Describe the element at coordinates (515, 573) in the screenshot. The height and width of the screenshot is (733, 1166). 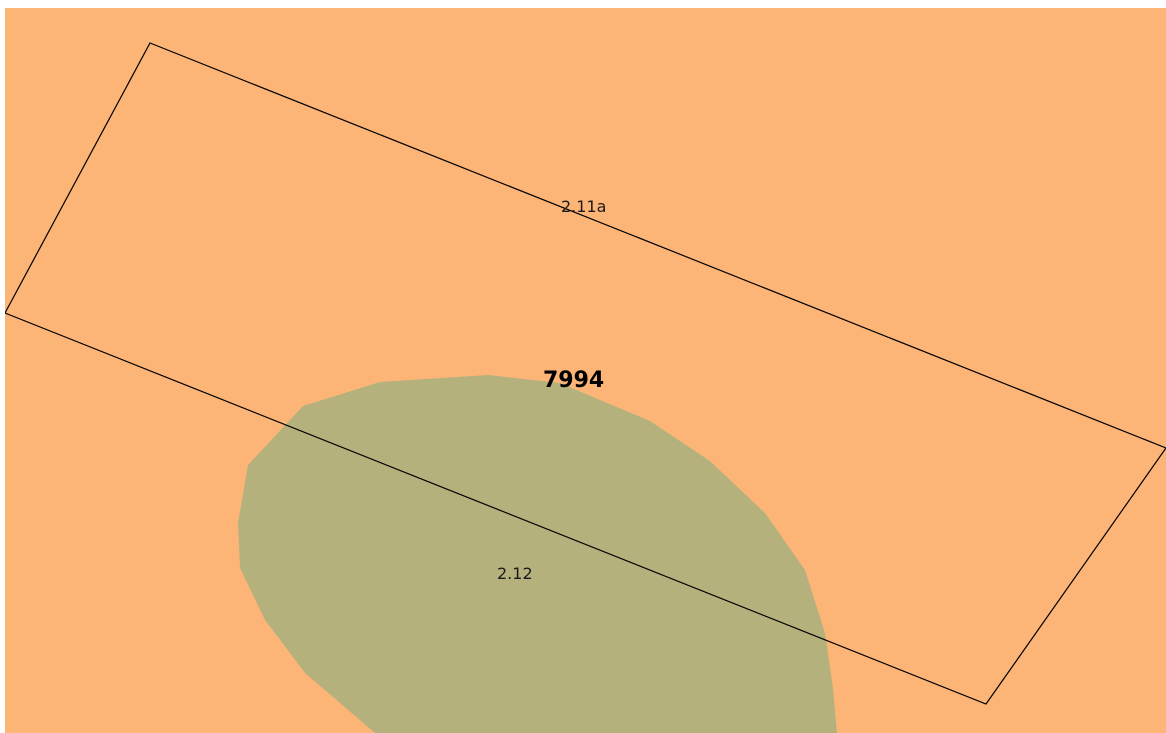
I see `zone-label-lower: 2.12` at that location.